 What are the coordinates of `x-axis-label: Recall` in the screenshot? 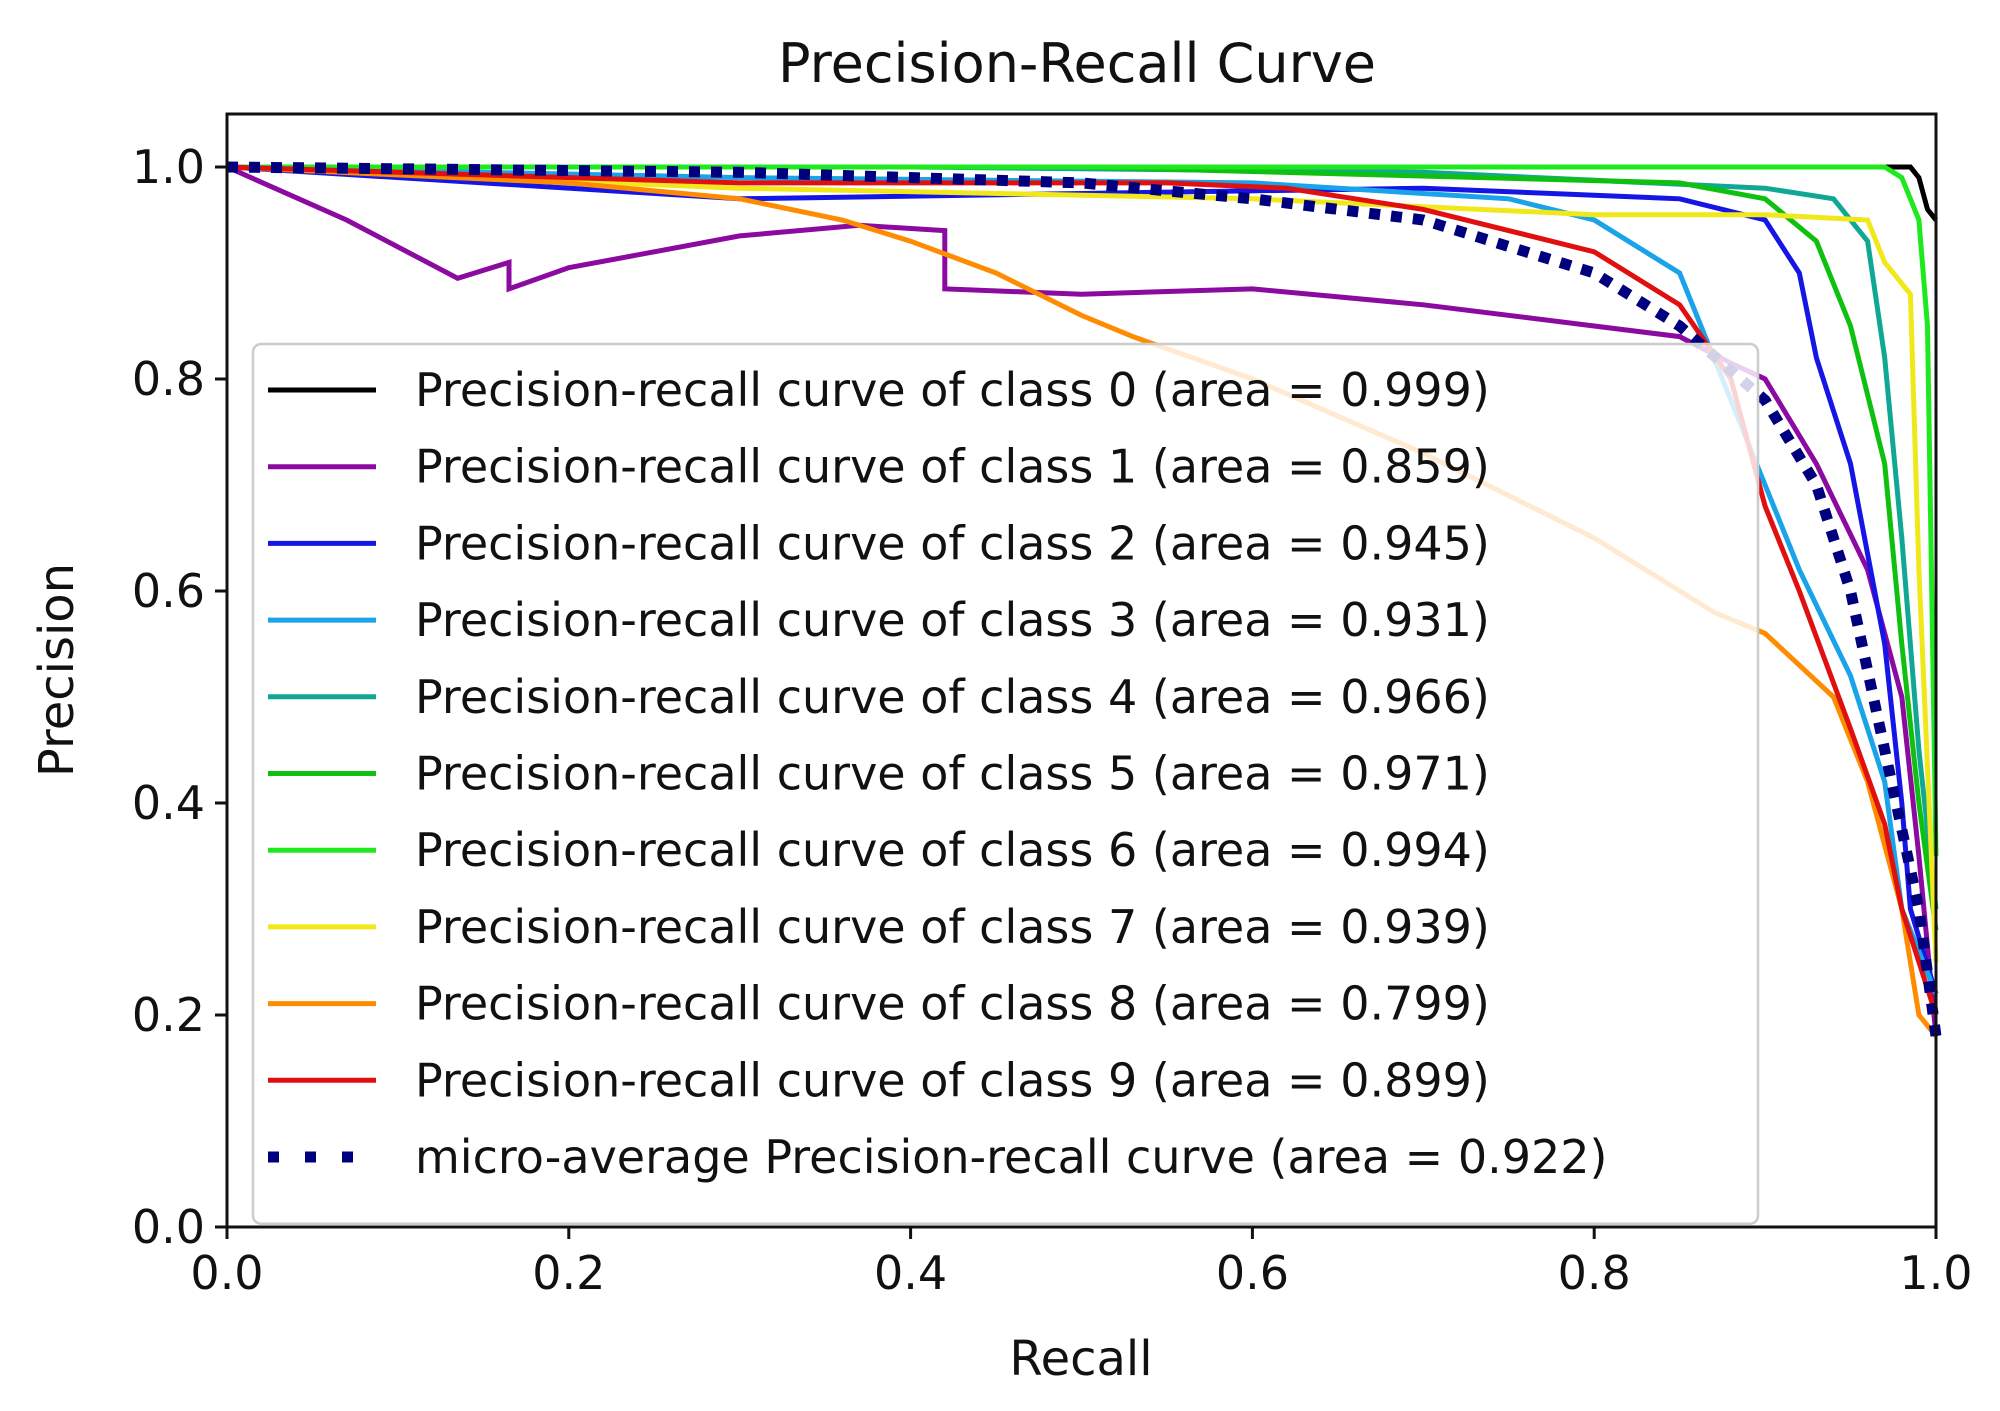 It's located at (1080, 1359).